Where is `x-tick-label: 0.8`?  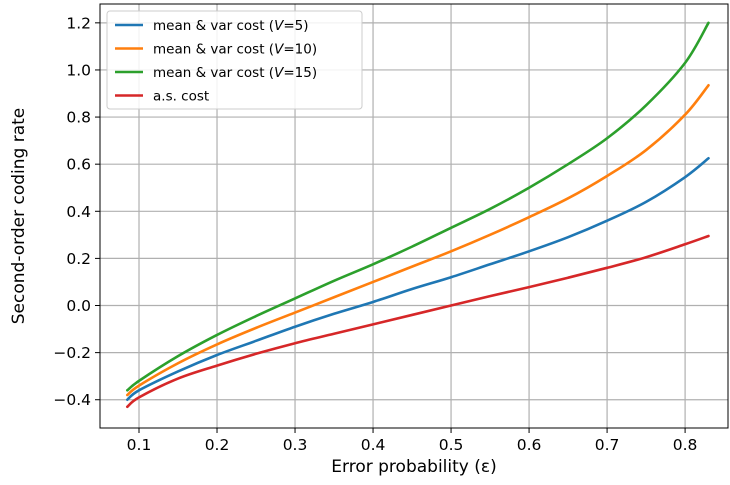 x-tick-label: 0.8 is located at coordinates (685, 445).